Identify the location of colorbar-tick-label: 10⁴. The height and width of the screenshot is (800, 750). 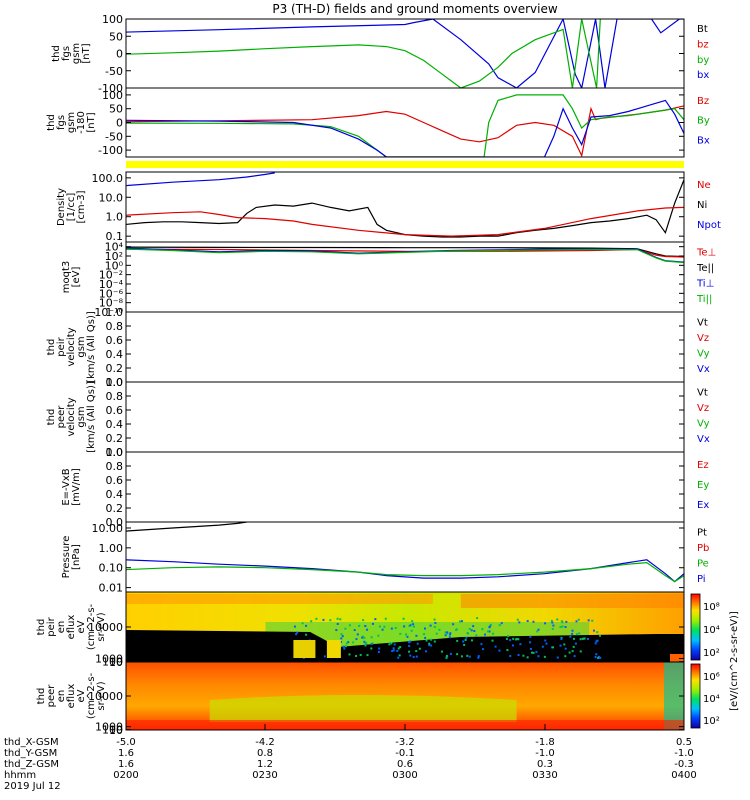
(711, 699).